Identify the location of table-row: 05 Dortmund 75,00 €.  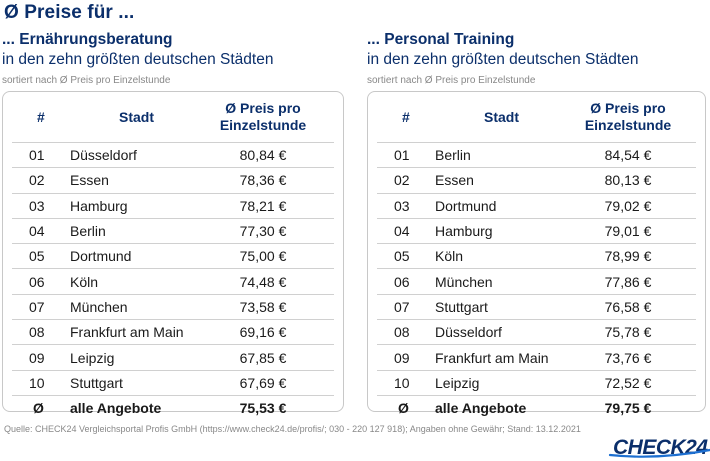
(173, 255).